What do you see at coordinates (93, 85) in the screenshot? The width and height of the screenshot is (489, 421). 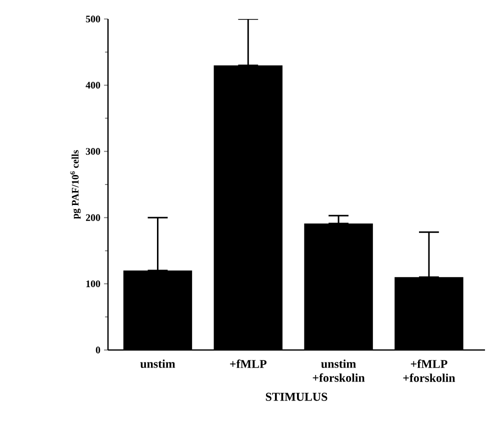 I see `y-tick-label: 400` at bounding box center [93, 85].